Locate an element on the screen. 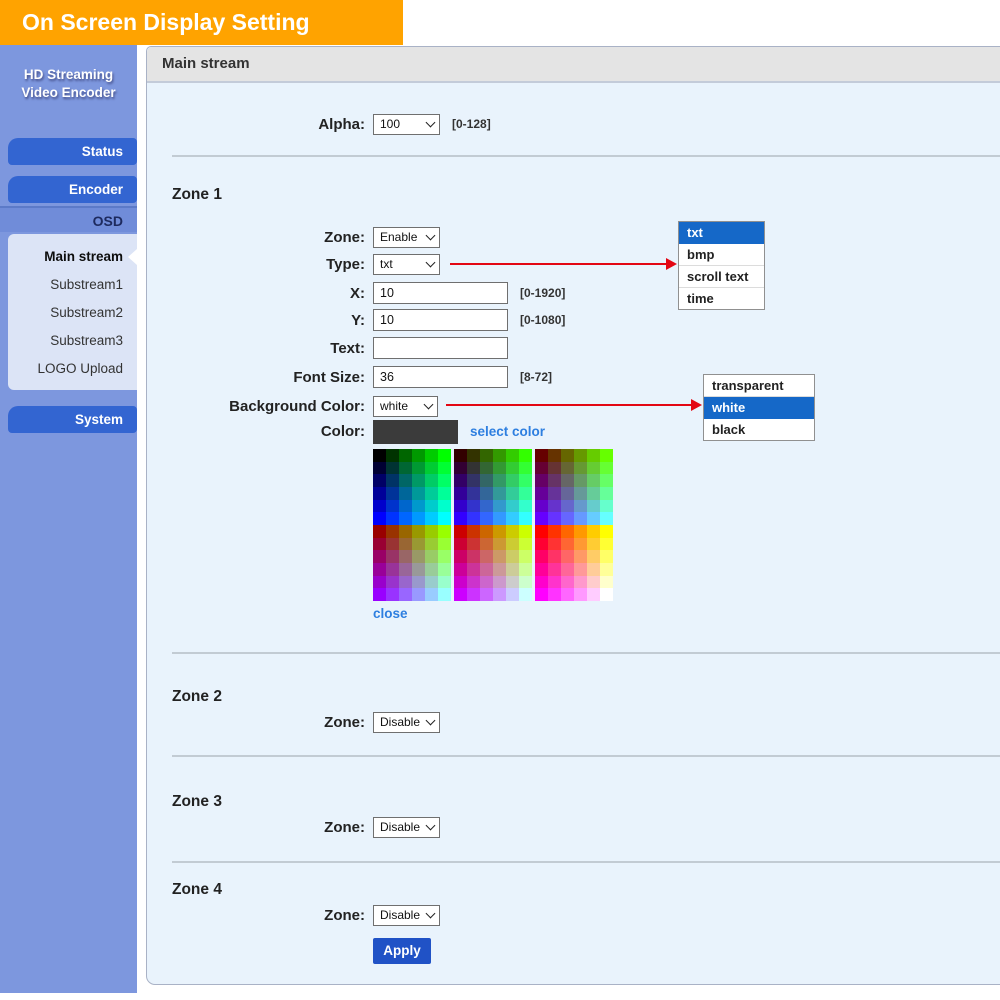 Image resolution: width=1000 pixels, height=1000 pixels. bg-option-transparent: transparent is located at coordinates (759, 386).